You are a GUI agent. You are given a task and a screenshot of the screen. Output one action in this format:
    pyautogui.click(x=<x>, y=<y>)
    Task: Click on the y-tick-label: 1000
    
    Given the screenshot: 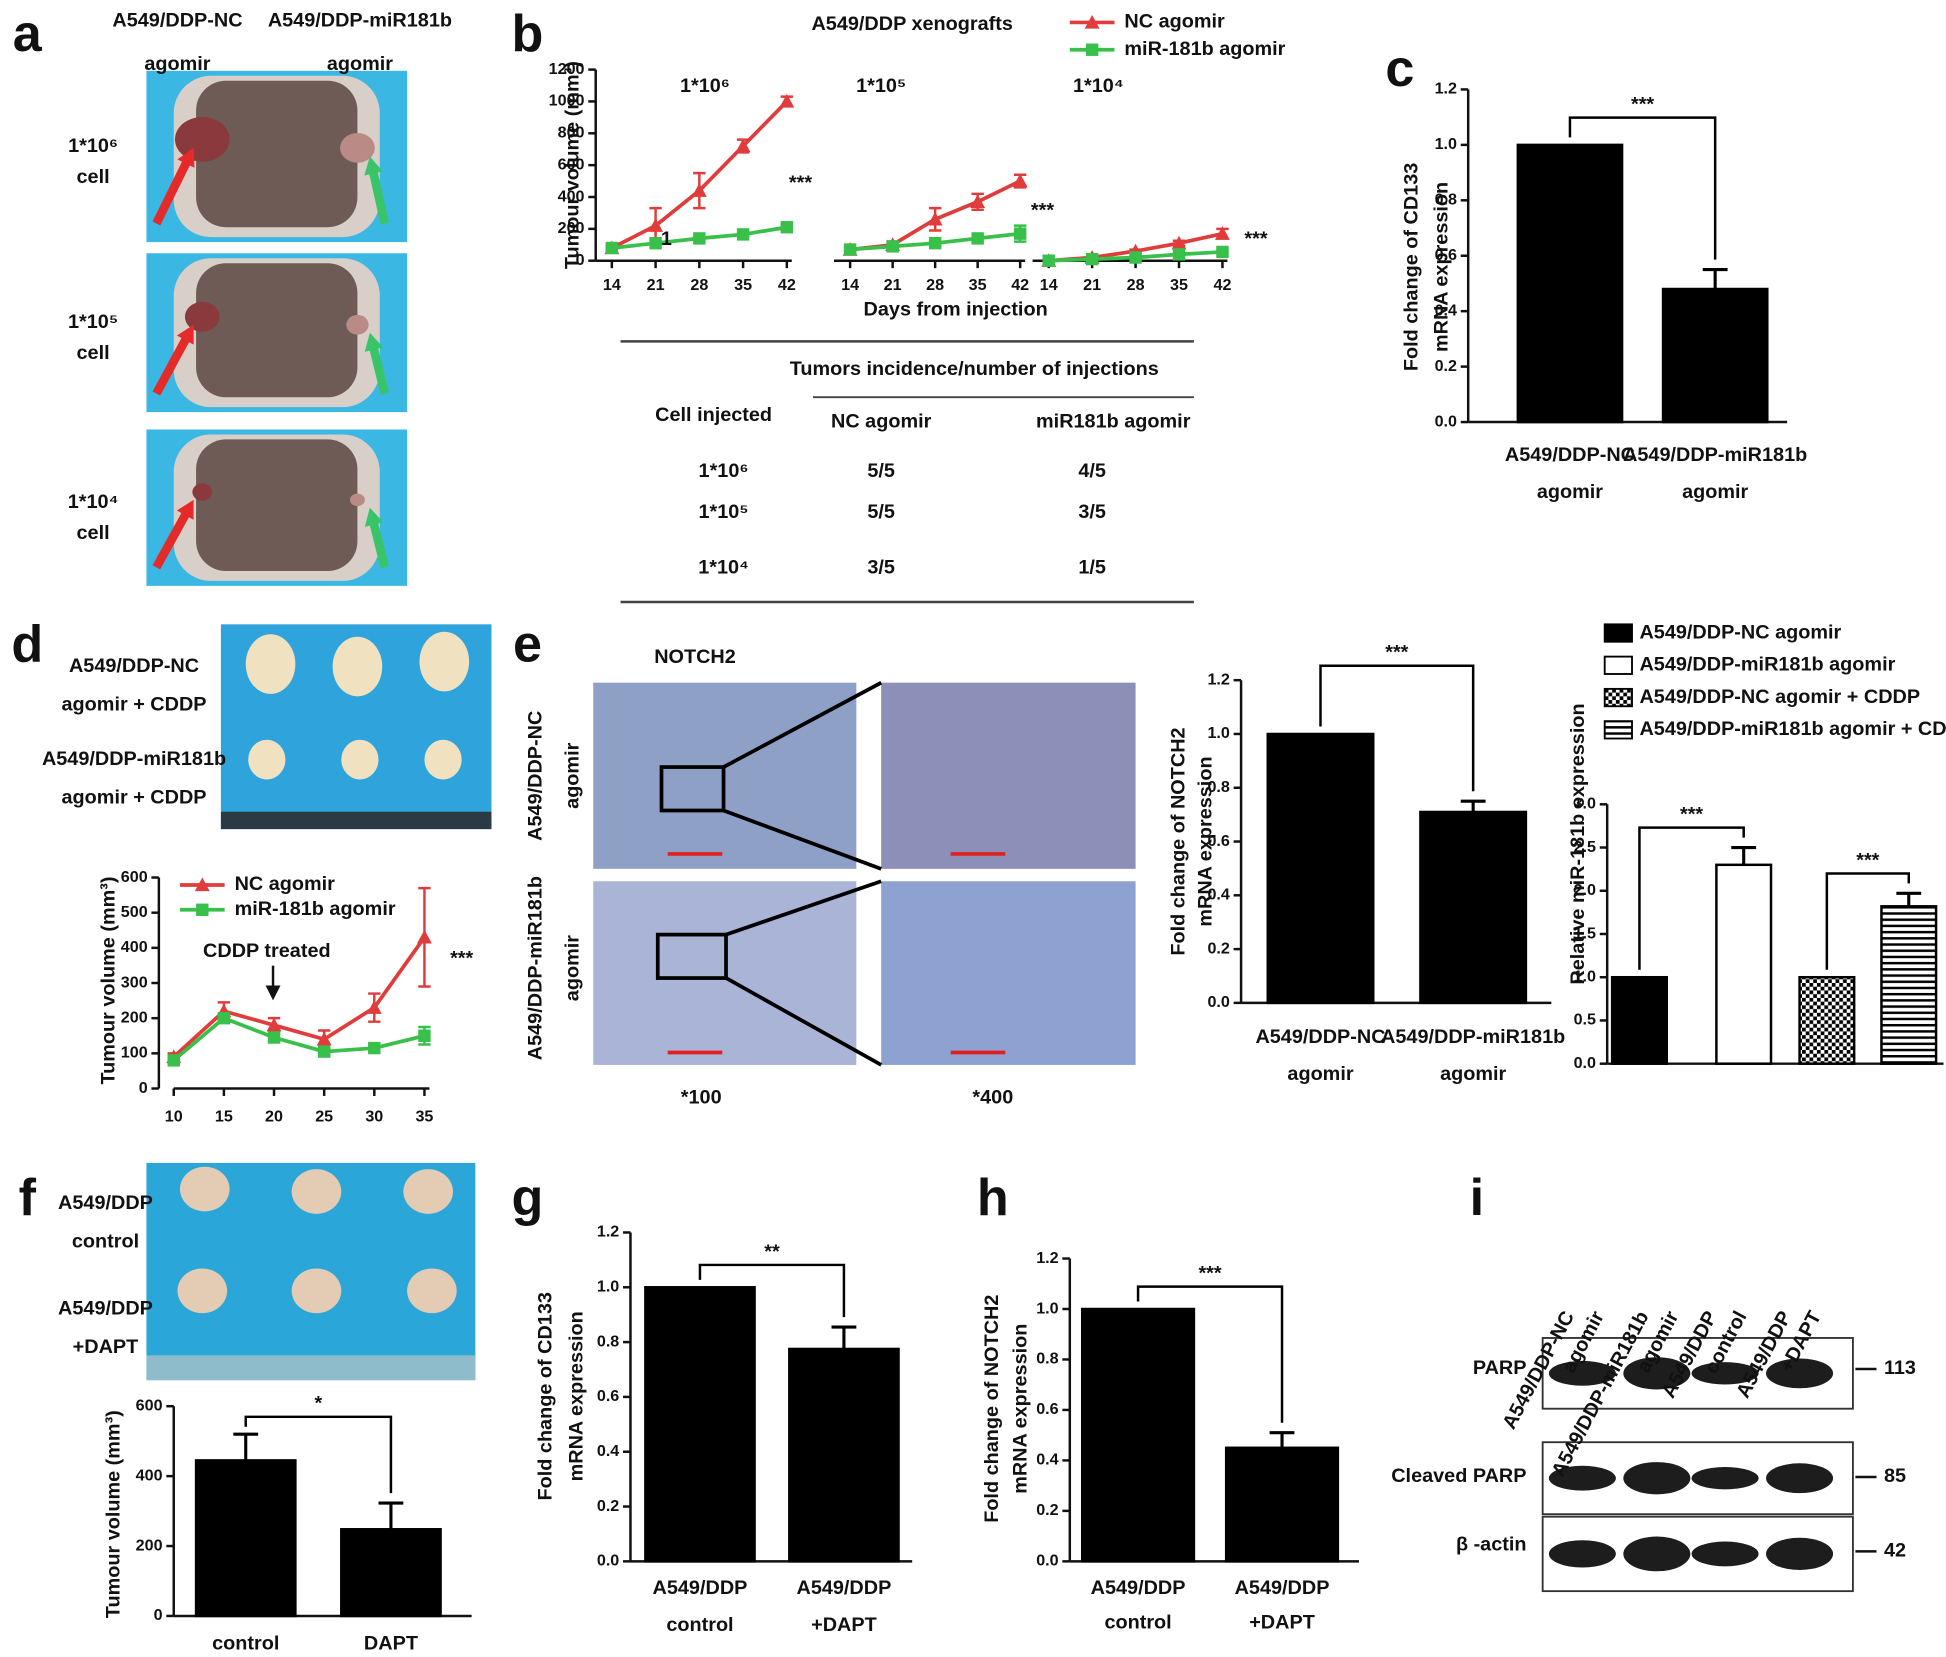 What is the action you would take?
    pyautogui.click(x=567, y=101)
    